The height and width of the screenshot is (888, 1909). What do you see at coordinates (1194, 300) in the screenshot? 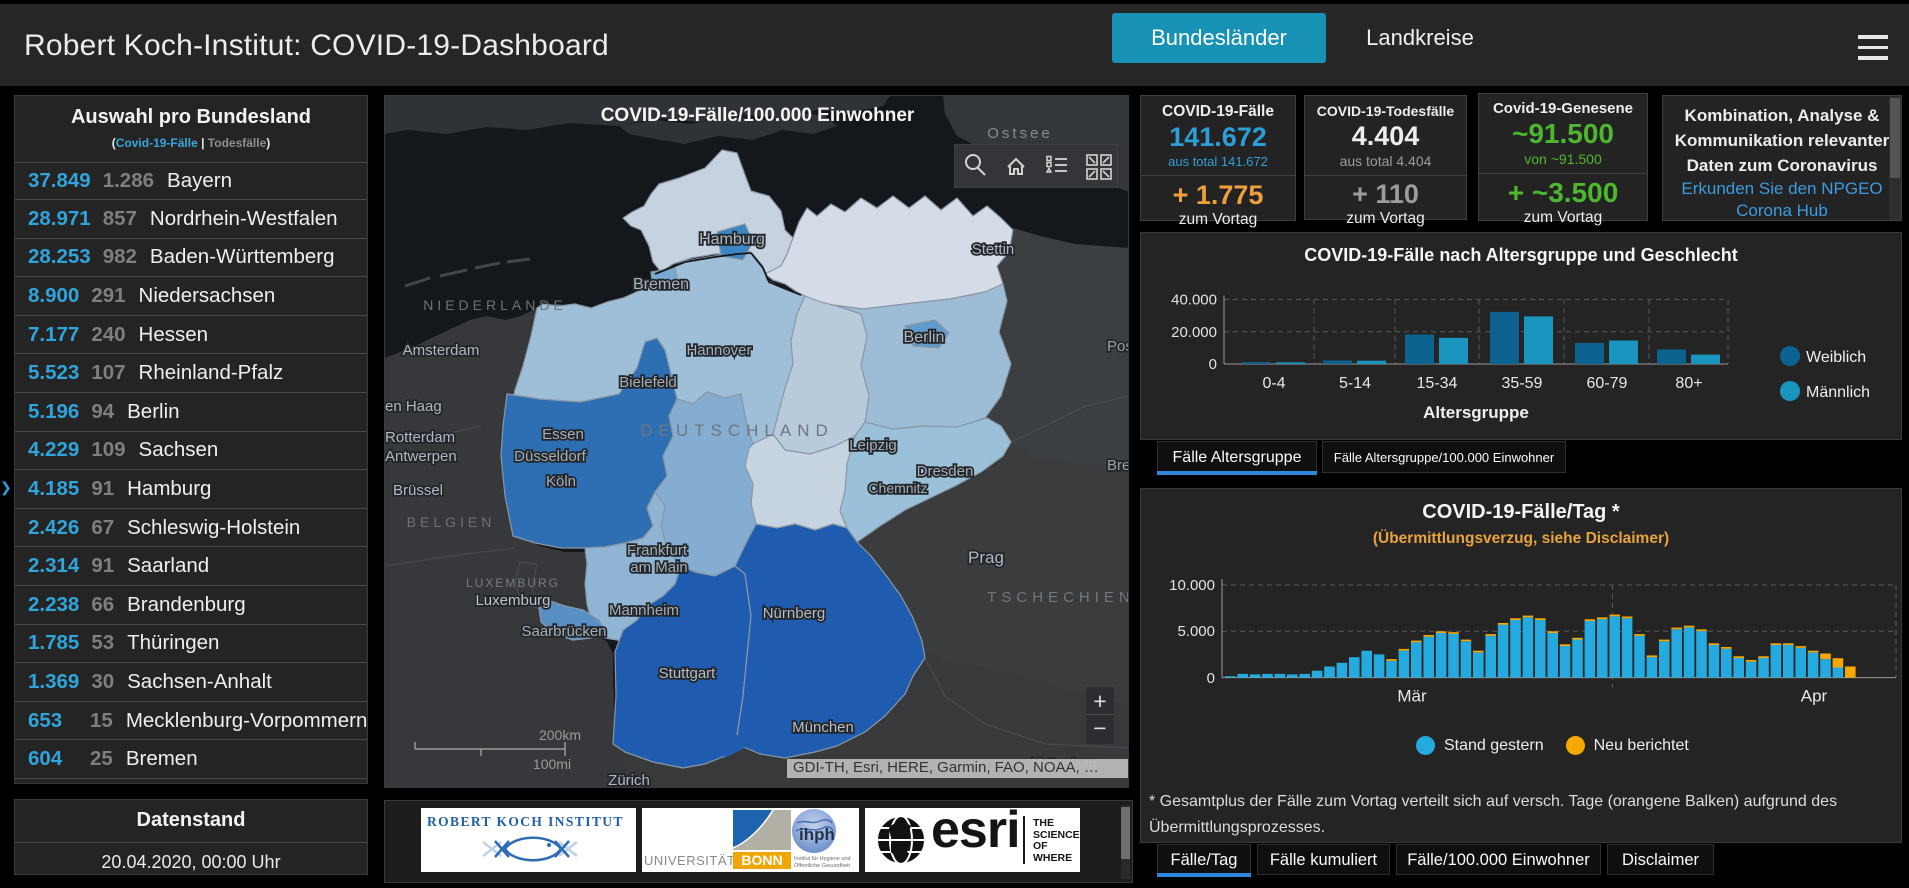
I see `svg-text: 40.000` at bounding box center [1194, 300].